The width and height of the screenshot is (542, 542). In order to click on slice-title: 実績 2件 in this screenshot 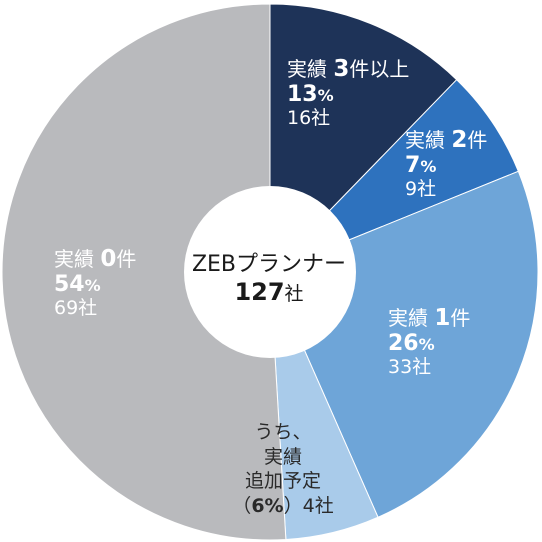, I will do `click(446, 140)`.